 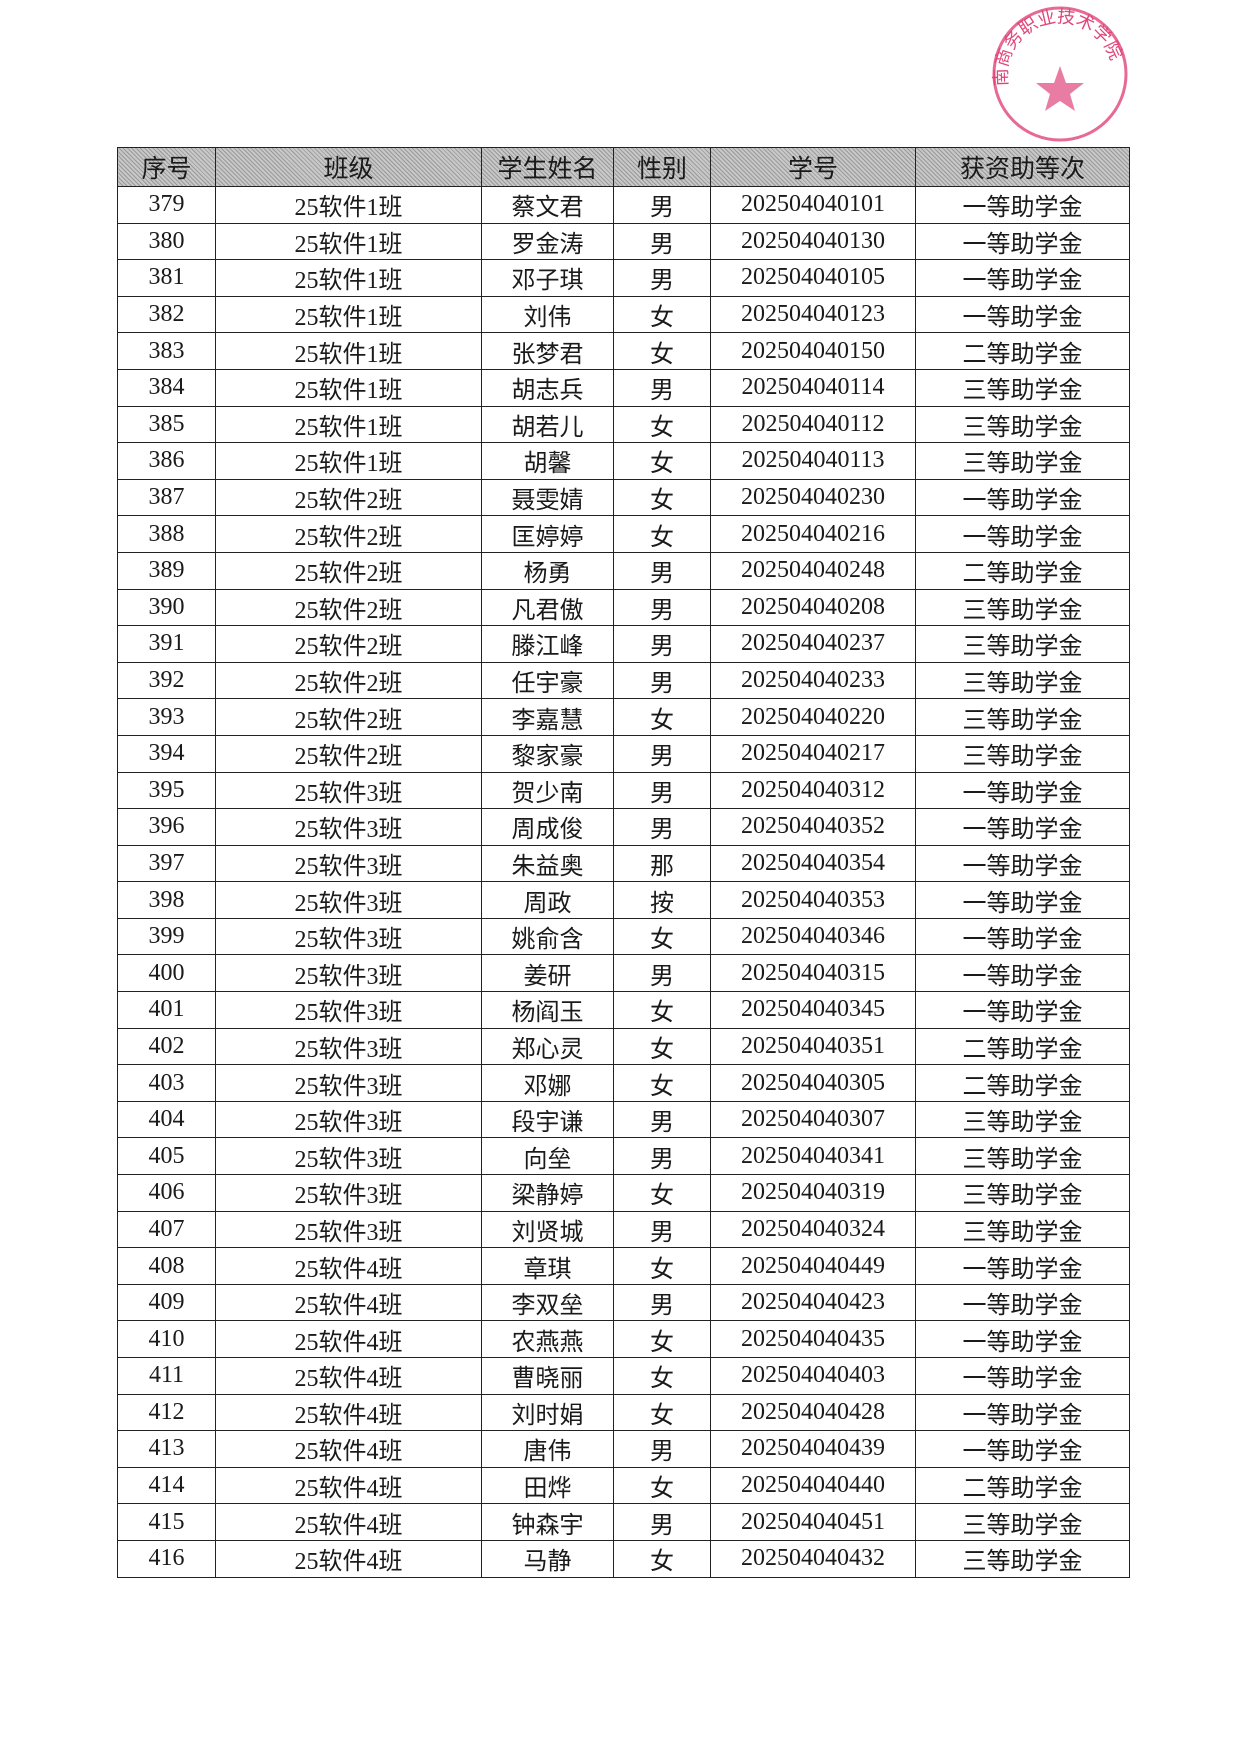 I want to click on cell-student-id: 202504040105, so click(x=813, y=278).